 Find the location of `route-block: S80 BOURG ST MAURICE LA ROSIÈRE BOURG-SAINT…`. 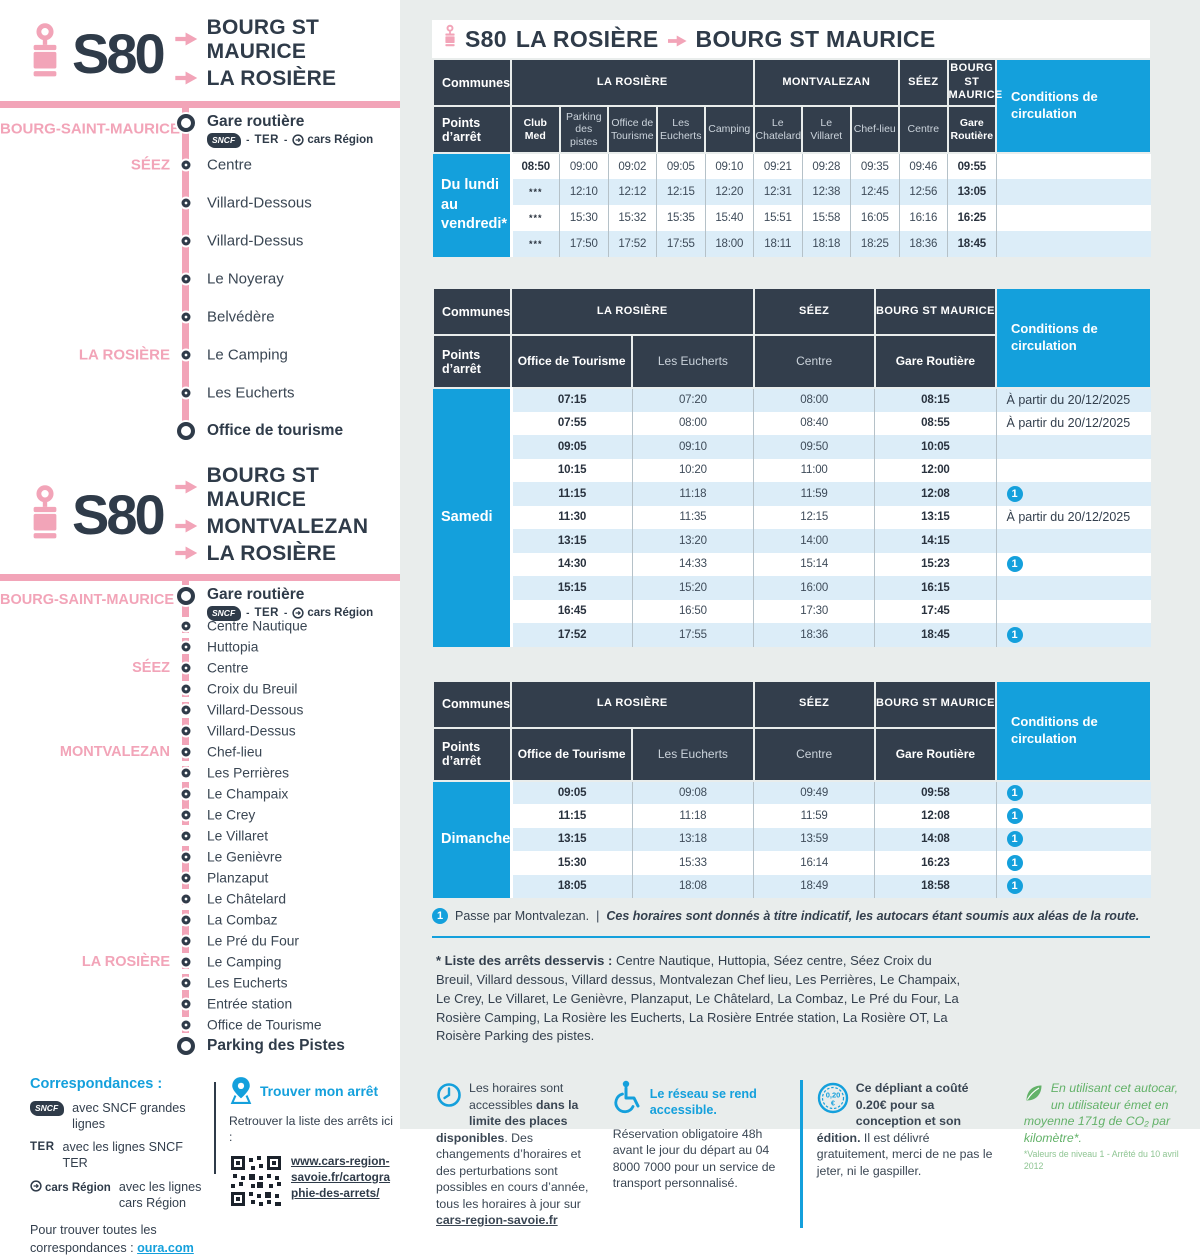

route-block: S80 BOURG ST MAURICE LA ROSIÈRE BOURG-SAINT… is located at coordinates (200, 225).